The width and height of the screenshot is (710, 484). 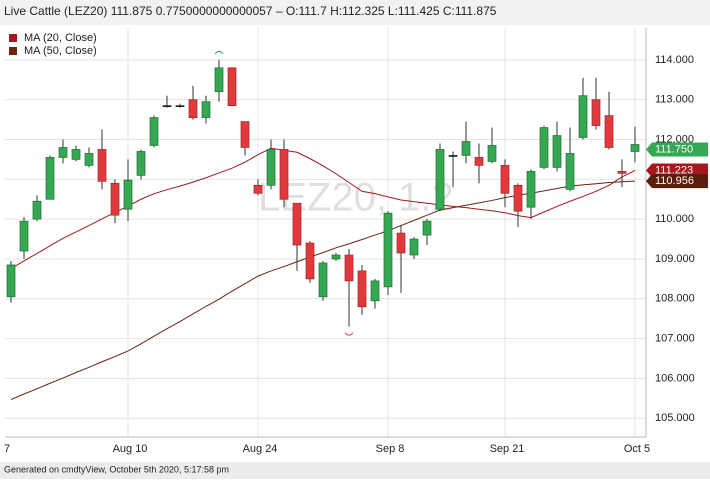 What do you see at coordinates (674, 149) in the screenshot?
I see `price-label: 111.750` at bounding box center [674, 149].